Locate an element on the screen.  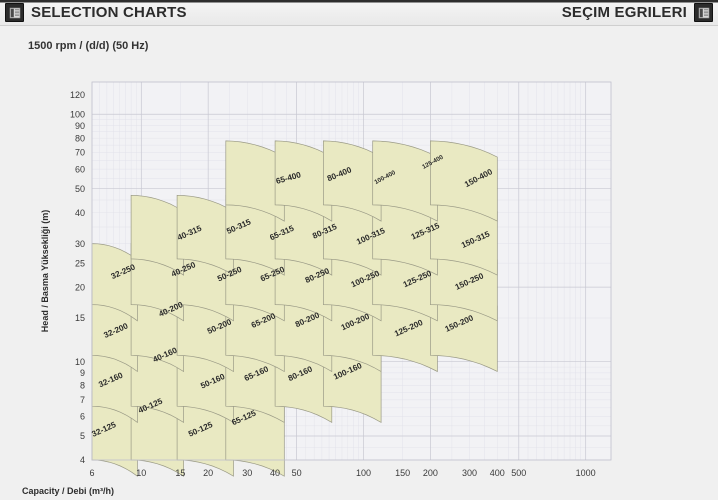
page-title-right: SEÇIM EGRILERI is located at coordinates (624, 12).